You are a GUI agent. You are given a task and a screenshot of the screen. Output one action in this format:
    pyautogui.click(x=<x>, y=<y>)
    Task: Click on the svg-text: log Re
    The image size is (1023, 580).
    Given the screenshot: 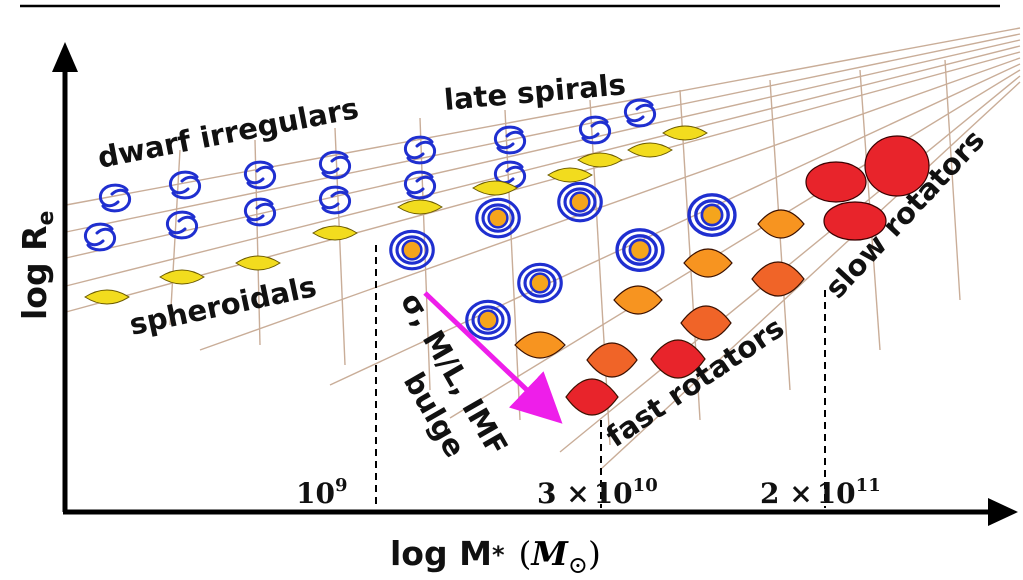 What is the action you would take?
    pyautogui.click(x=37, y=265)
    